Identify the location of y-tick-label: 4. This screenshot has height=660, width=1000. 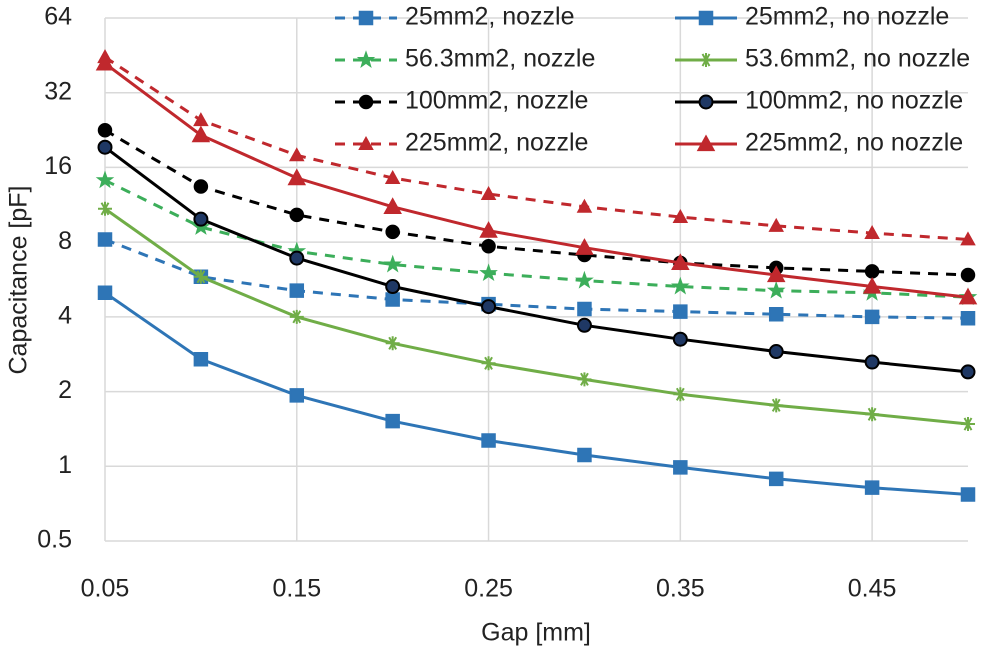
(65, 315).